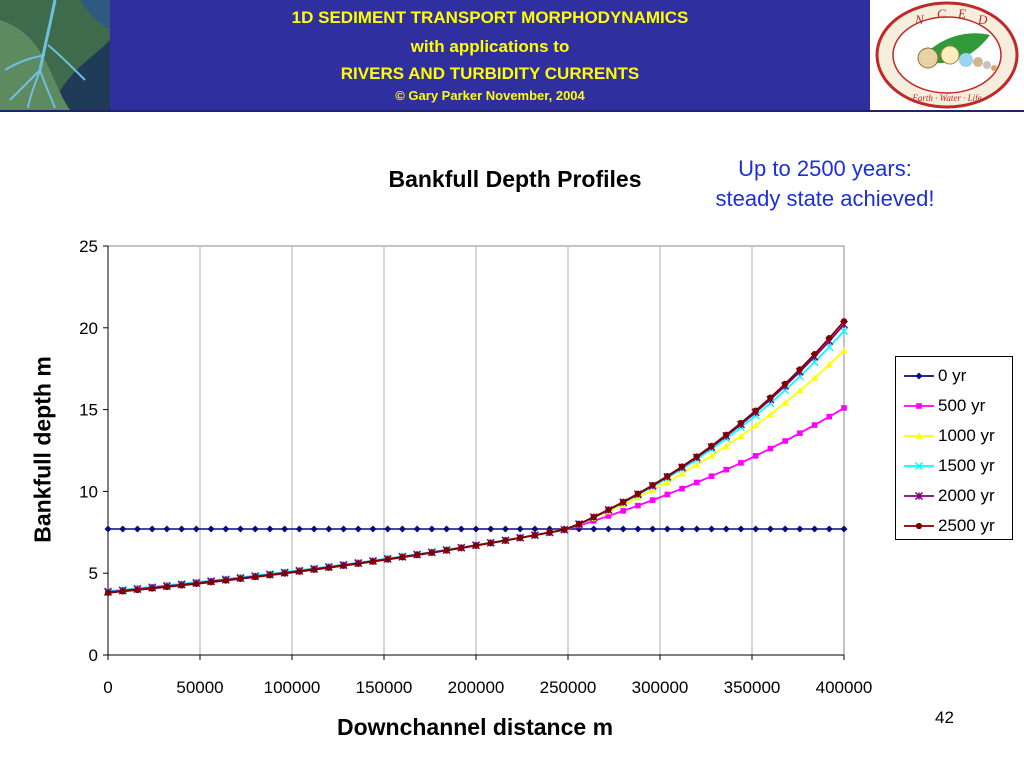 This screenshot has width=1024, height=768. I want to click on legend-swatch, so click(919, 496).